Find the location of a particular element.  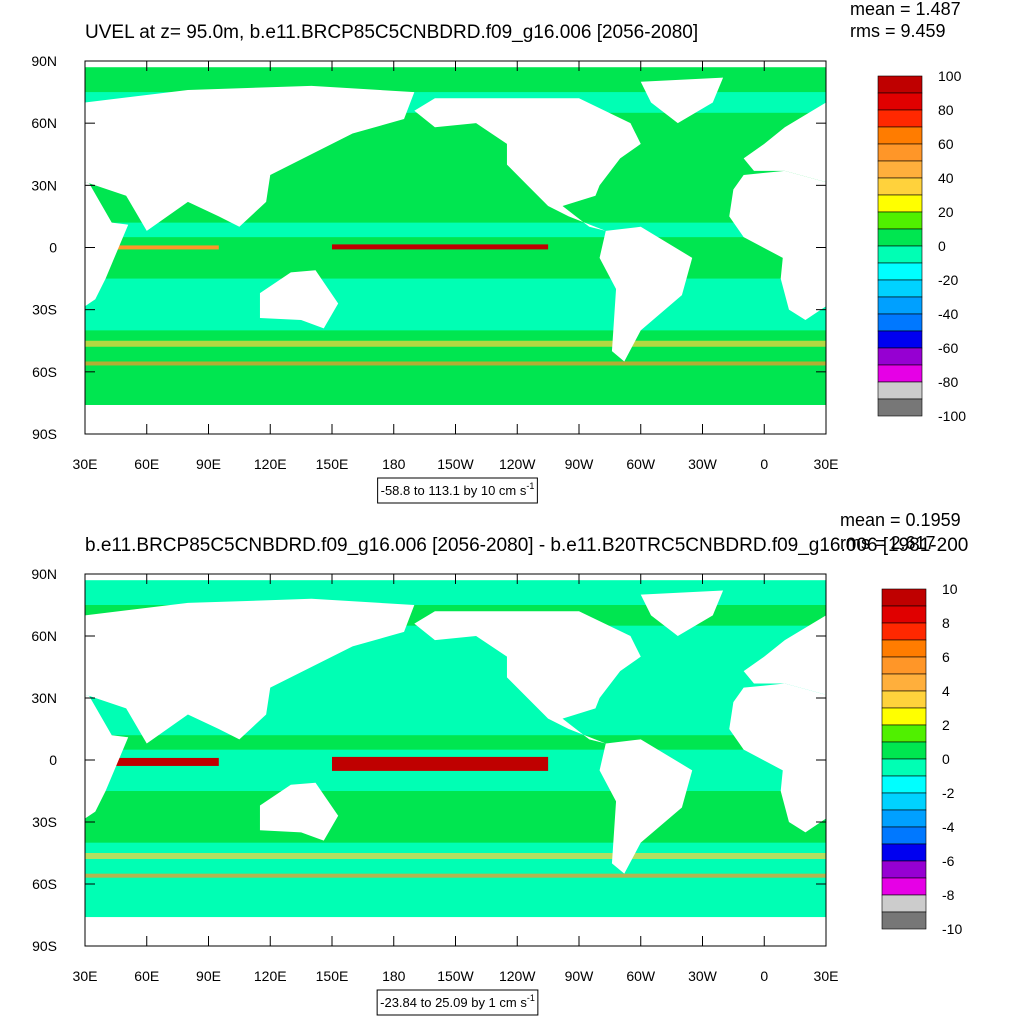

colorbar-label: 80 is located at coordinates (946, 110).